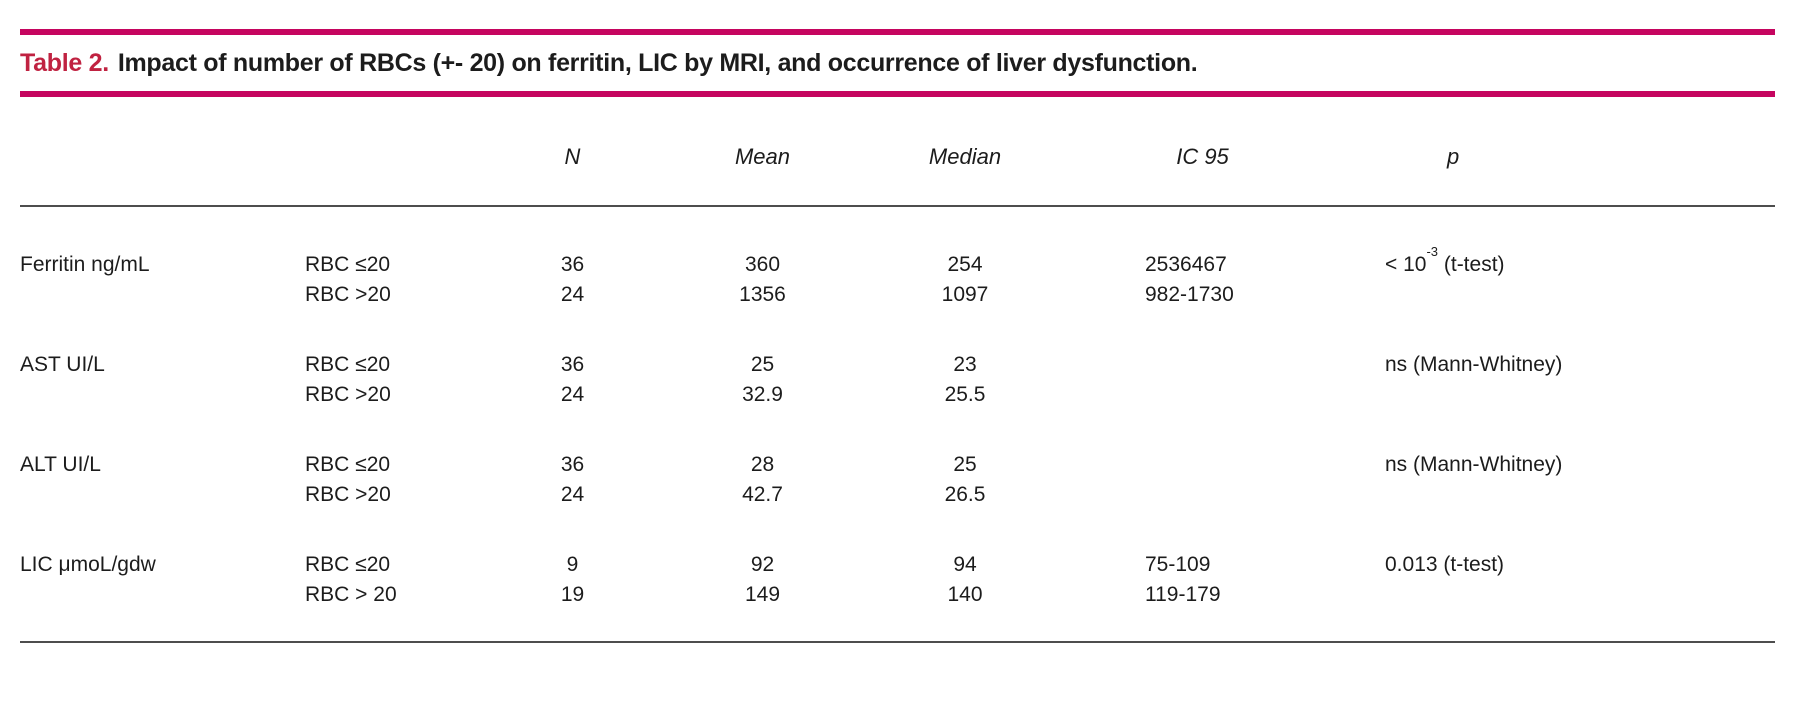  Describe the element at coordinates (762, 294) in the screenshot. I see `mean-value: 1356` at that location.